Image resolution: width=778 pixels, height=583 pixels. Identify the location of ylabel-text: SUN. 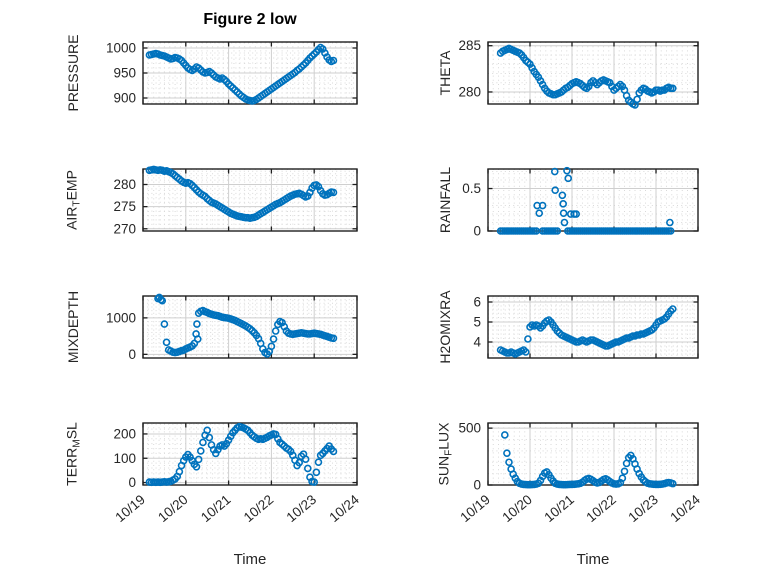
(443, 470).